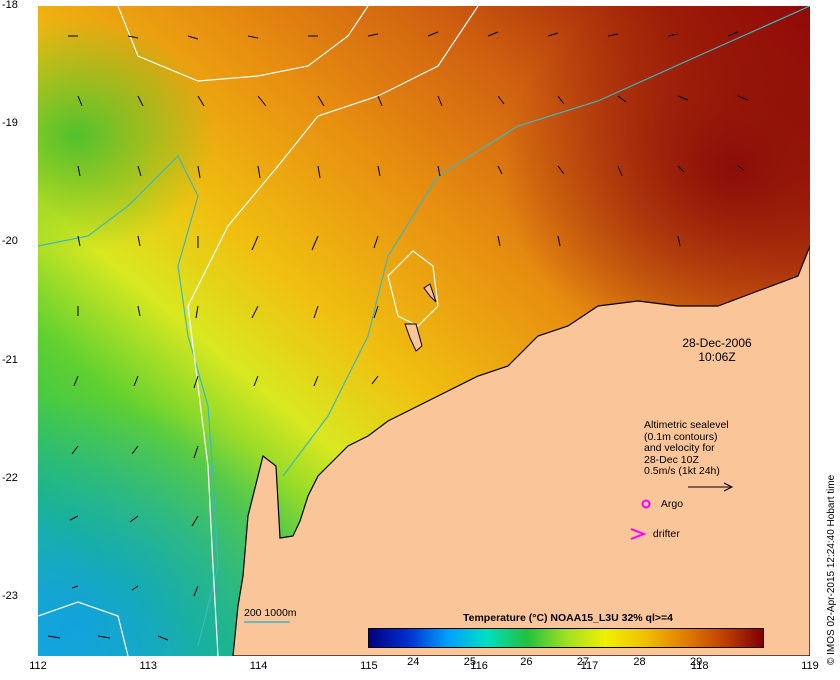 The height and width of the screenshot is (680, 840). What do you see at coordinates (639, 662) in the screenshot?
I see `colorbar-tick-label: 28` at bounding box center [639, 662].